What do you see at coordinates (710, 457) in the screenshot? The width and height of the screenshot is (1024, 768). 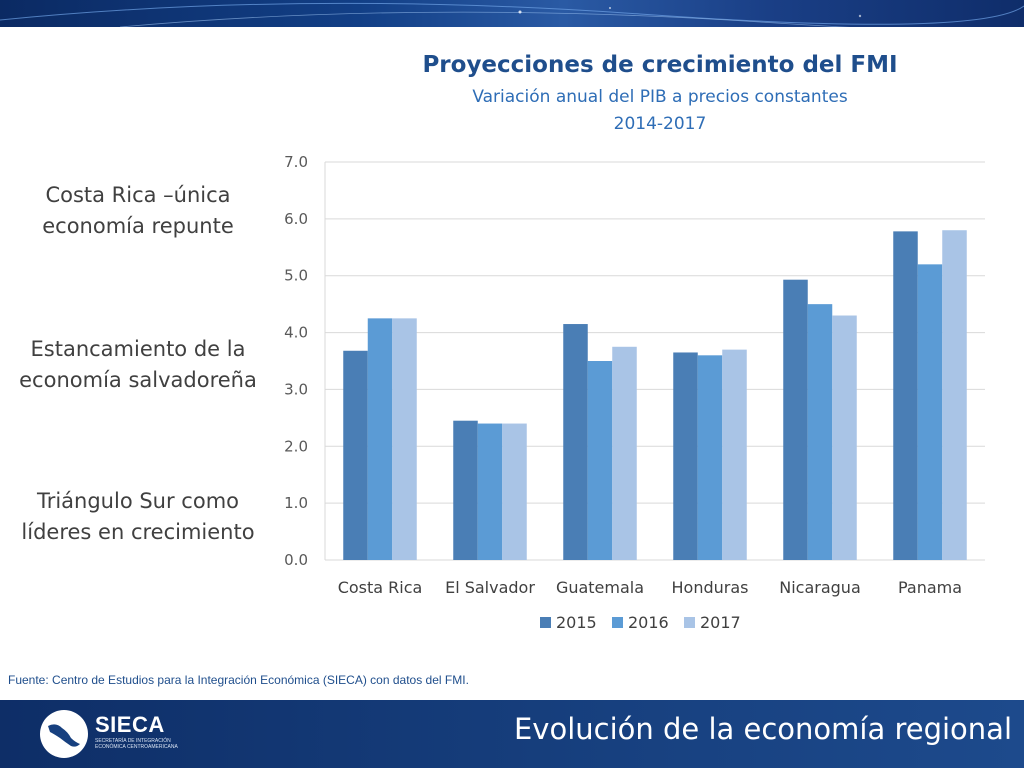 I see `bar-2016-honduras` at bounding box center [710, 457].